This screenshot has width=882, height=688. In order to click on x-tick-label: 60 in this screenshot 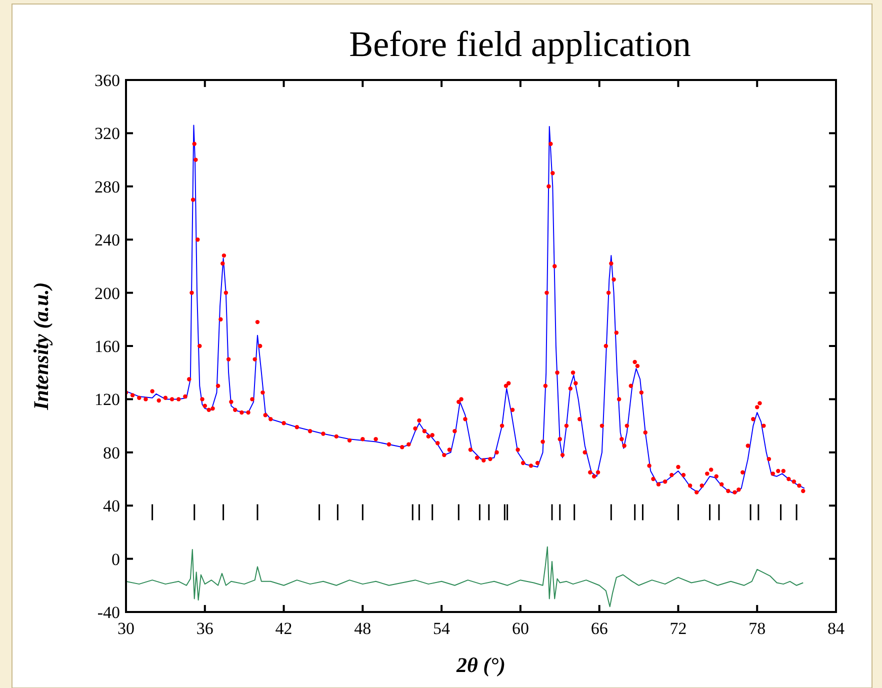, I will do `click(520, 628)`.